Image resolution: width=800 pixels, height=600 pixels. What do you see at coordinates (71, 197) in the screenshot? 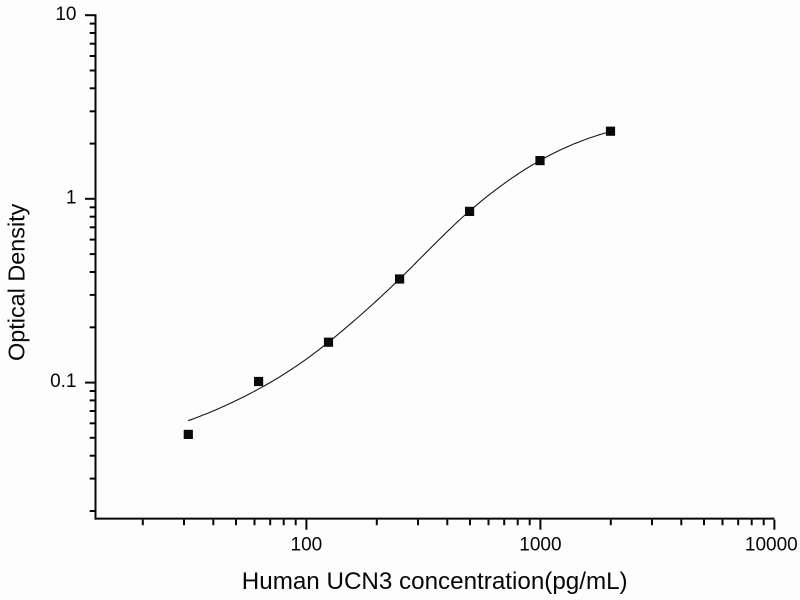
I see `svg-text: 1` at bounding box center [71, 197].